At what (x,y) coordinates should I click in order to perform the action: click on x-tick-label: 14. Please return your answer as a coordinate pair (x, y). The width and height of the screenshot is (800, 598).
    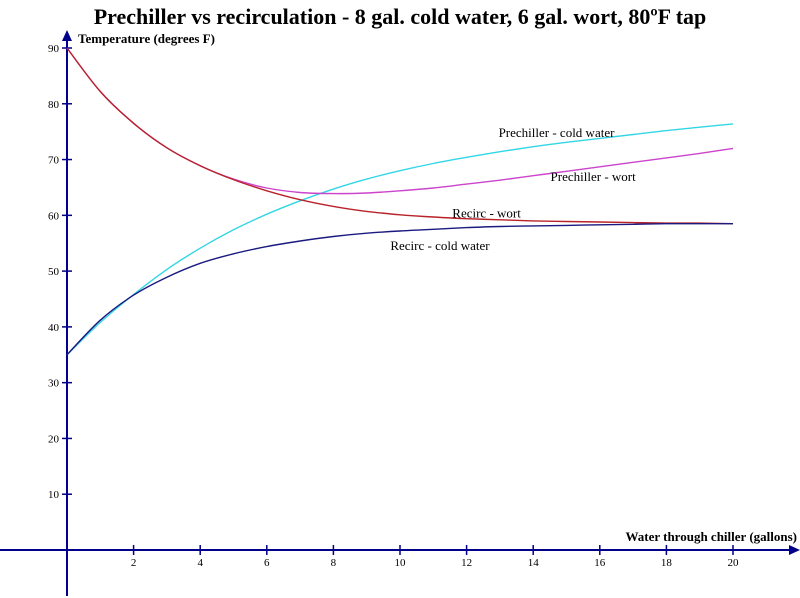
    Looking at the image, I should click on (534, 563).